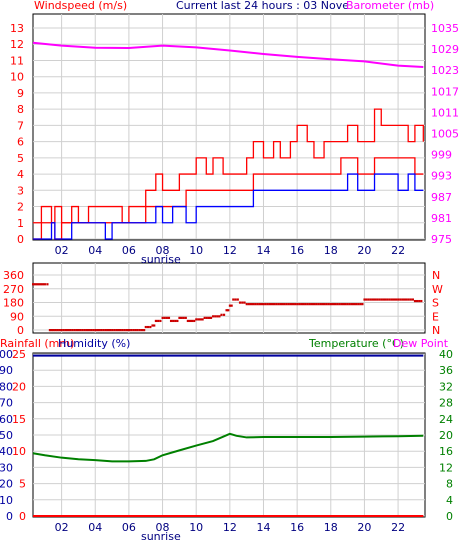  What do you see at coordinates (449, 500) in the screenshot?
I see `temperature-y-tick-label: 4` at bounding box center [449, 500].